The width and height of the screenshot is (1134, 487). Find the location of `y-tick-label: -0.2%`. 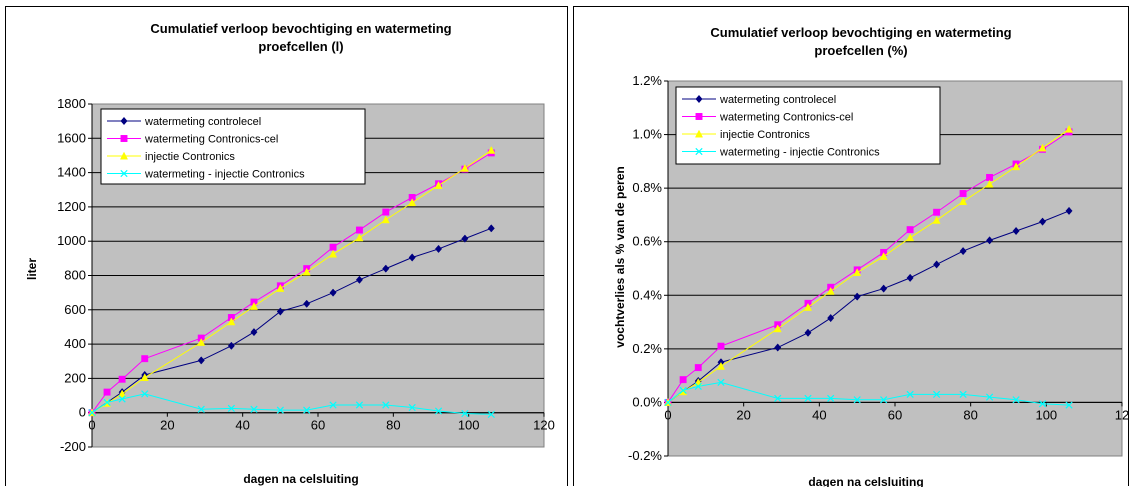

y-tick-label: -0.2% is located at coordinates (645, 455).